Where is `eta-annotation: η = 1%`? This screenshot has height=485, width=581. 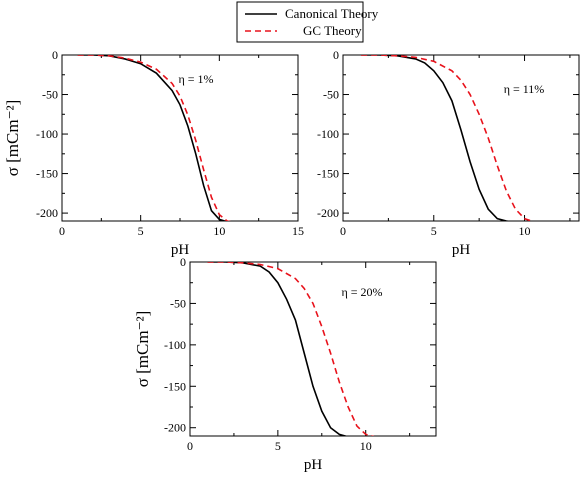
eta-annotation: η = 1% is located at coordinates (195, 79).